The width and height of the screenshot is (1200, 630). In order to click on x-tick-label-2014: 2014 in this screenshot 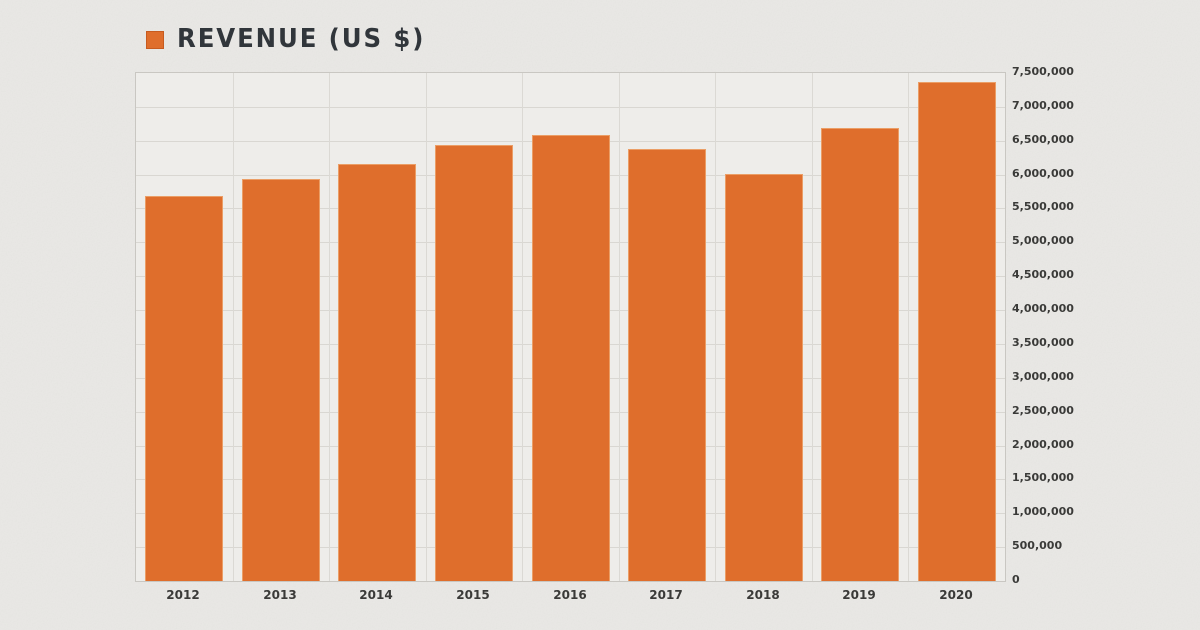, I will do `click(376, 595)`.